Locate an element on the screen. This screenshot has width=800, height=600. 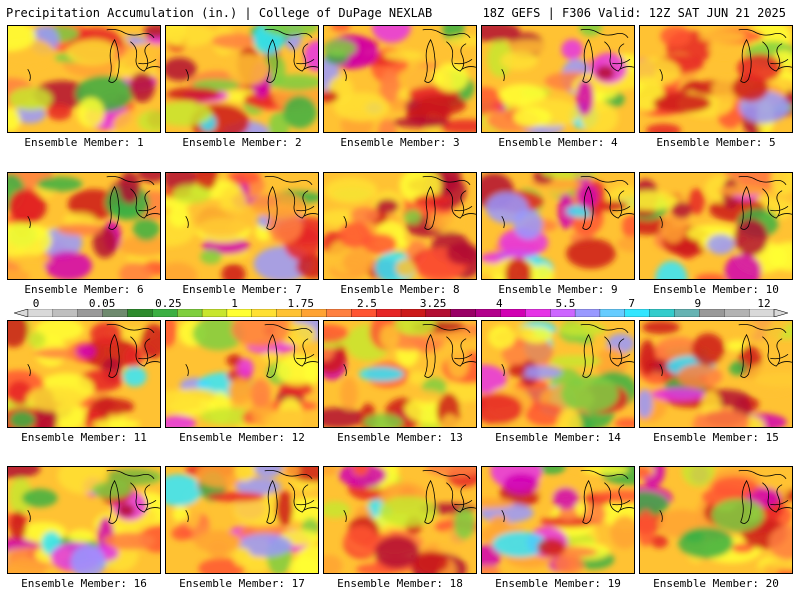
ensemble-member-label: Ensemble Member: 9 is located at coordinates (558, 289).